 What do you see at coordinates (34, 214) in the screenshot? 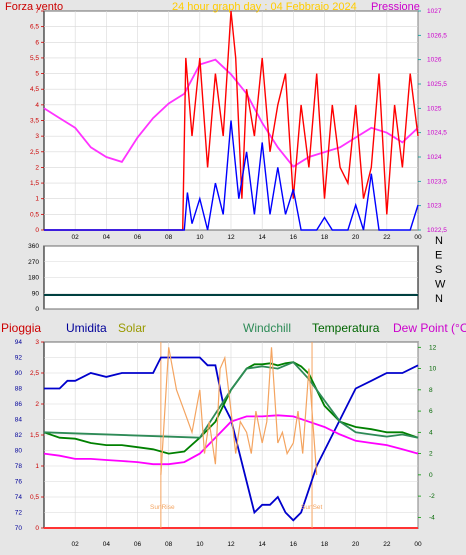
I see `wind-tick-label: 0,5` at bounding box center [34, 214].